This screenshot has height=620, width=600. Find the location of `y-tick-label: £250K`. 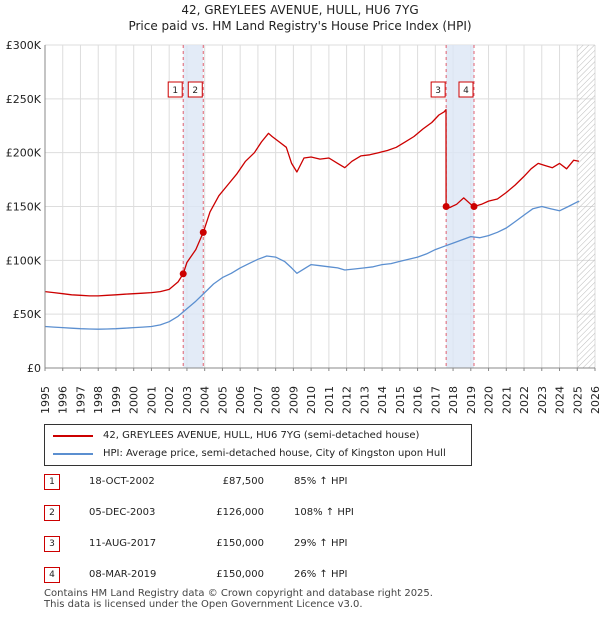

y-tick-label: £250K is located at coordinates (24, 99).